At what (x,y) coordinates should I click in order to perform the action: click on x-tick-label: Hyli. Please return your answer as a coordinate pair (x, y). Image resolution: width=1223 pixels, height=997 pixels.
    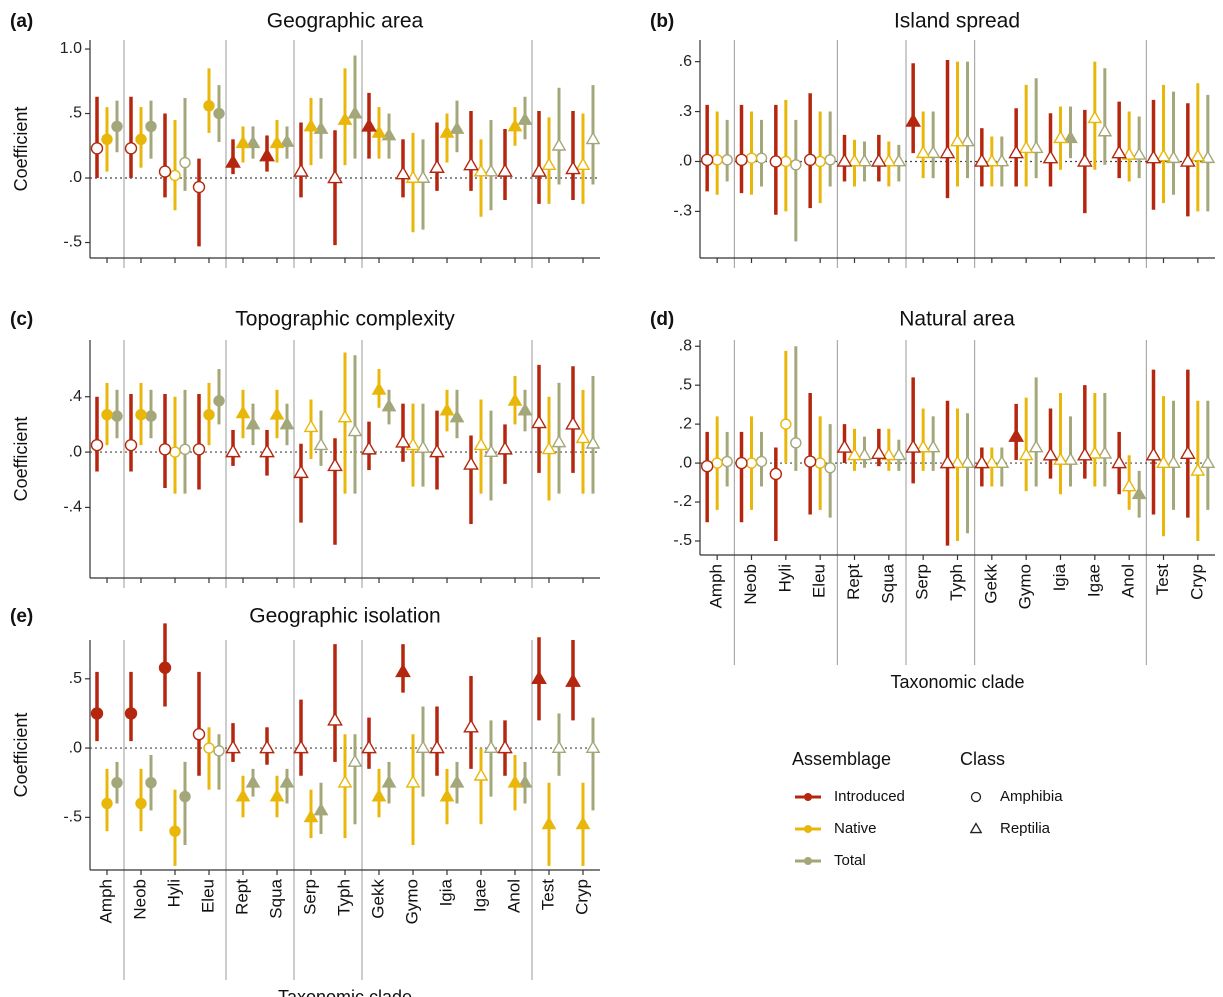
    Looking at the image, I should click on (173, 893).